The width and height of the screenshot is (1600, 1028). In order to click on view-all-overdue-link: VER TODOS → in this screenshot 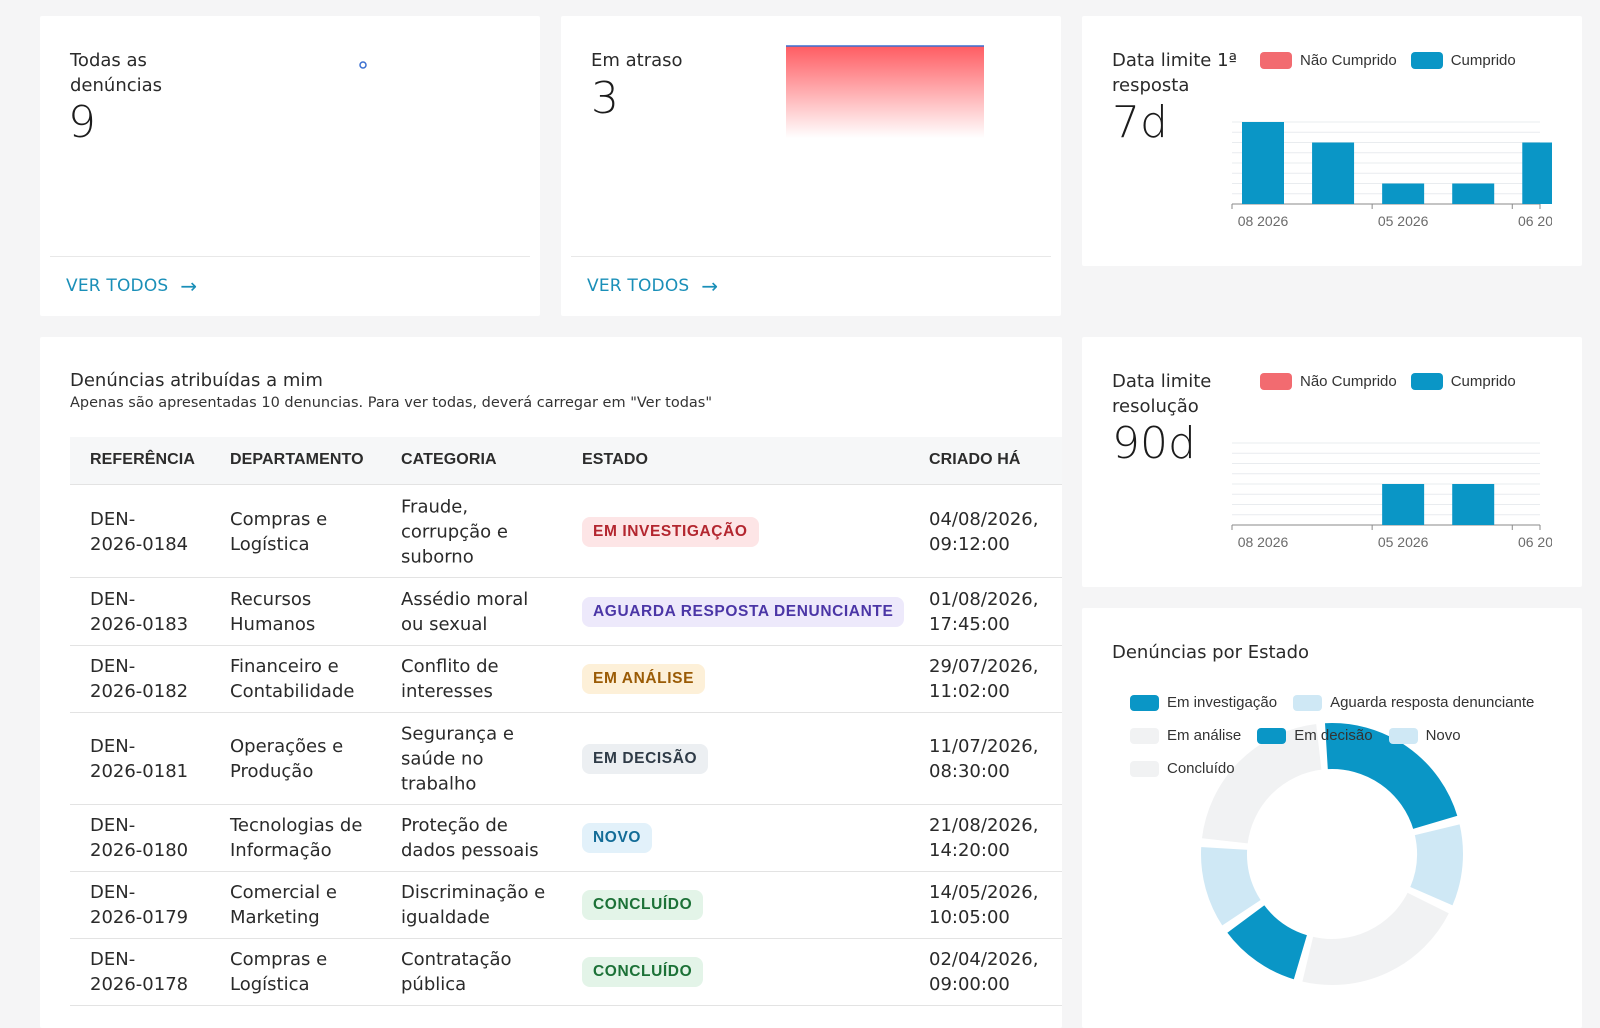, I will do `click(652, 286)`.